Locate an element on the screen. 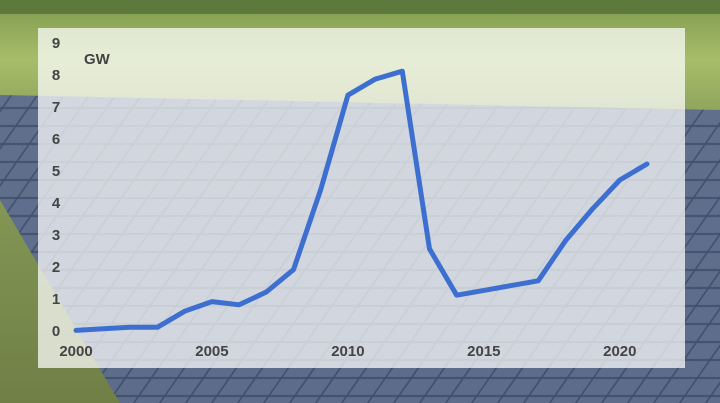  y-tick-label: 6 is located at coordinates (56, 139).